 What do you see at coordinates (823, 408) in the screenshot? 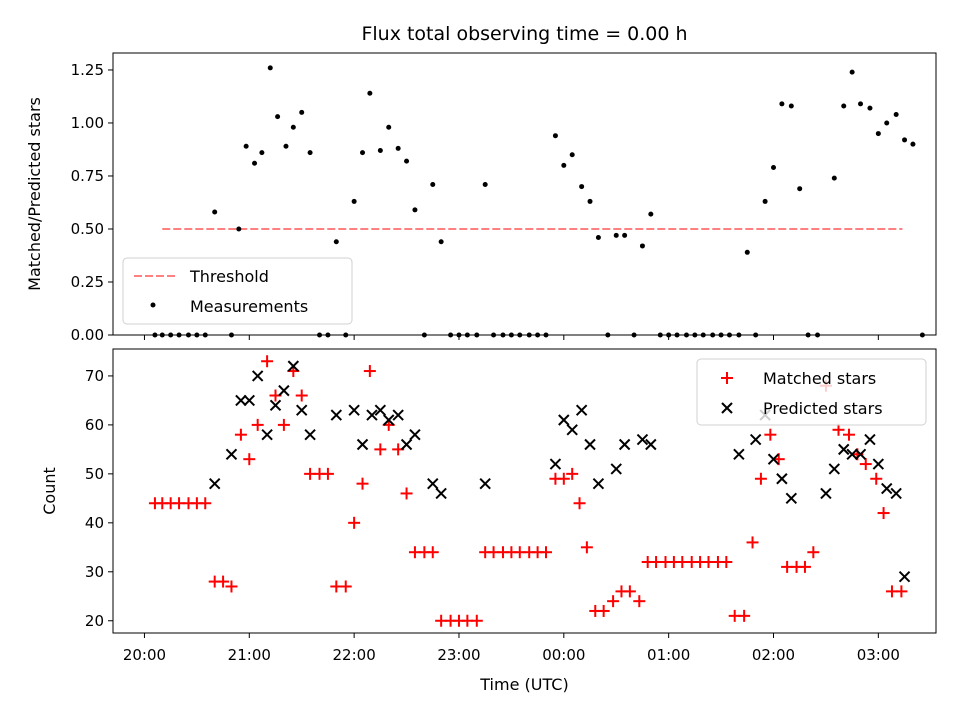
I see `legend-predicted-label: Predicted stars` at bounding box center [823, 408].